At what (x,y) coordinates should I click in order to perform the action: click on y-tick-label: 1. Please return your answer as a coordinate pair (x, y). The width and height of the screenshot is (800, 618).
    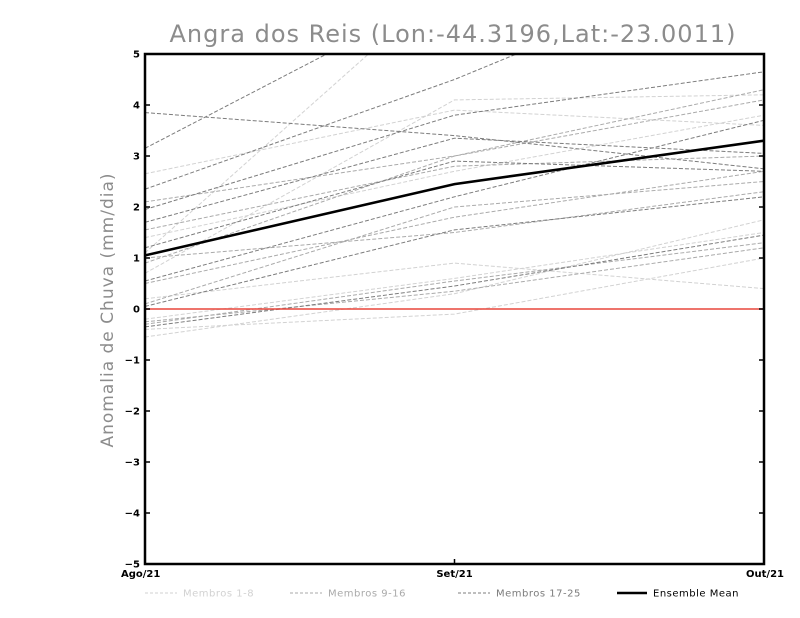
    Looking at the image, I should click on (136, 259).